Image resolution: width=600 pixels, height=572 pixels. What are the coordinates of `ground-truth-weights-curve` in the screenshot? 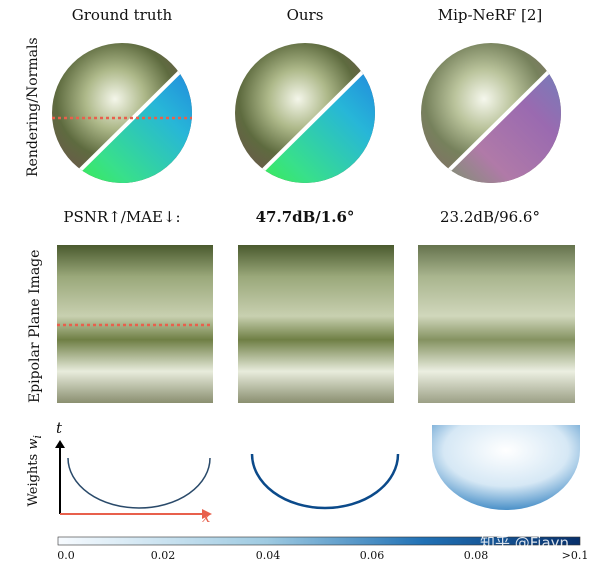 It's located at (139, 483).